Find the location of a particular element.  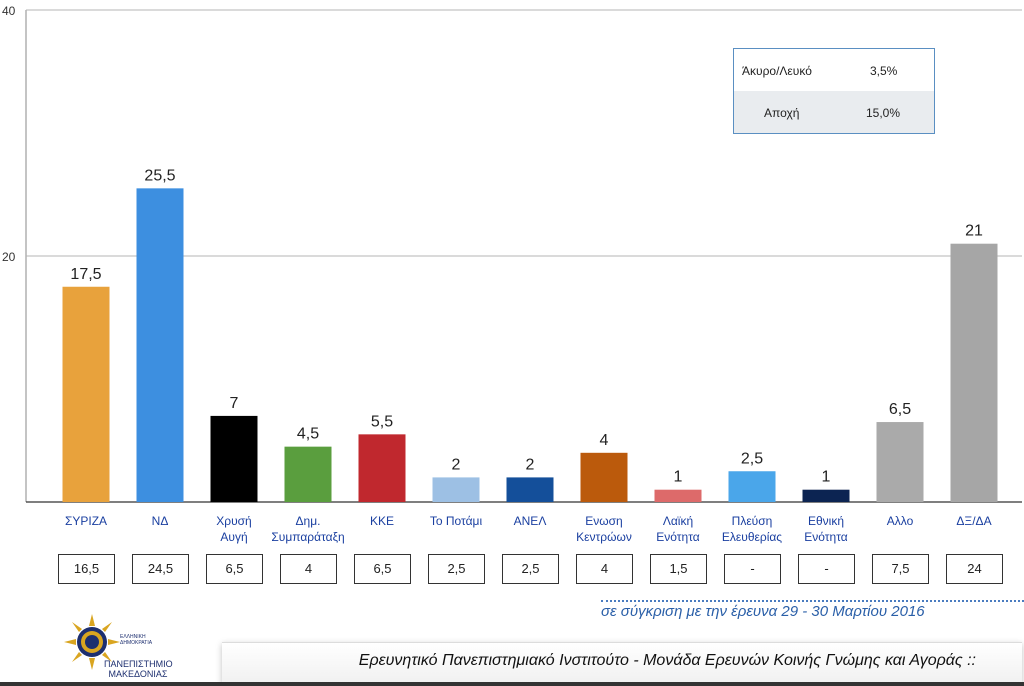

bar-value-label: 4,5 is located at coordinates (308, 434).